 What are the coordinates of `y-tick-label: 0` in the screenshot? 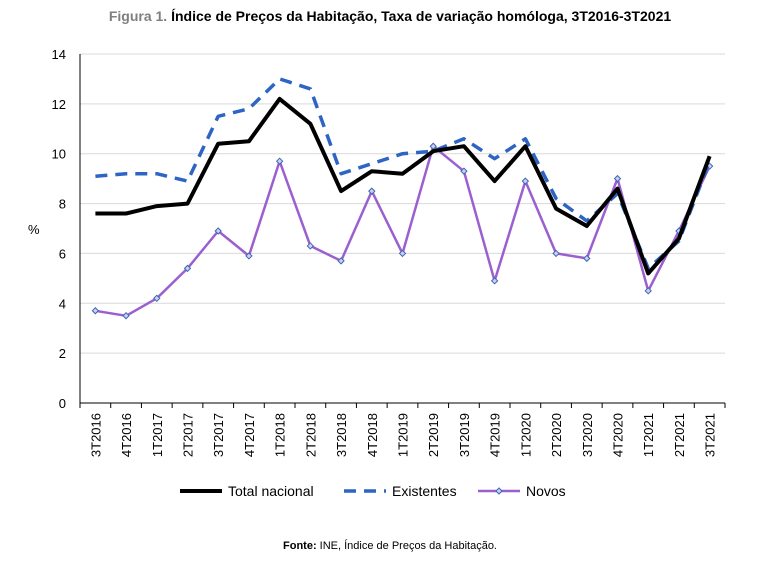 It's located at (62, 403).